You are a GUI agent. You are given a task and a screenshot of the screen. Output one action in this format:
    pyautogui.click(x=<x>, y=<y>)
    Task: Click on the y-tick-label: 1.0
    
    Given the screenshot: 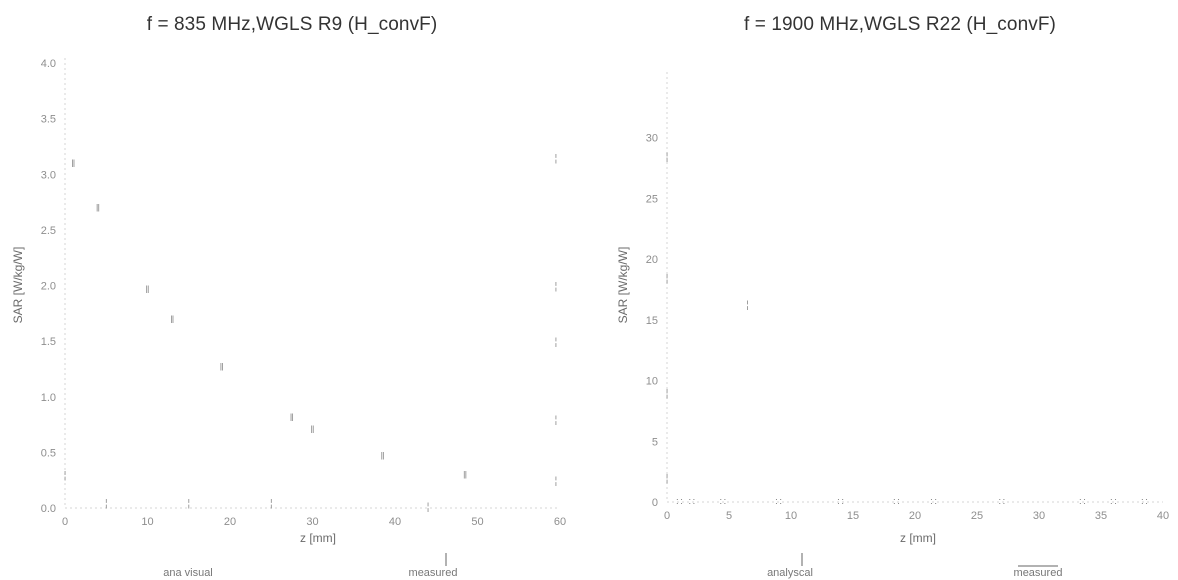 What is the action you would take?
    pyautogui.click(x=48, y=398)
    